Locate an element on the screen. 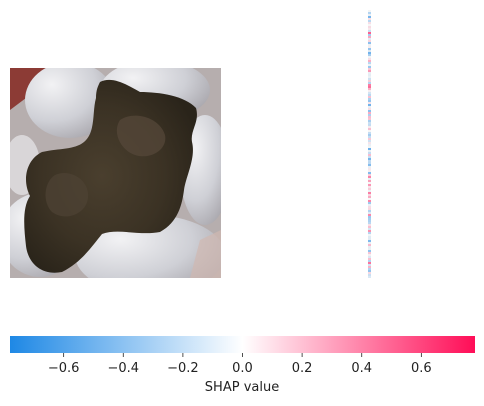 This screenshot has height=406, width=484. colorbar-tick-label: −0.4 is located at coordinates (123, 368).